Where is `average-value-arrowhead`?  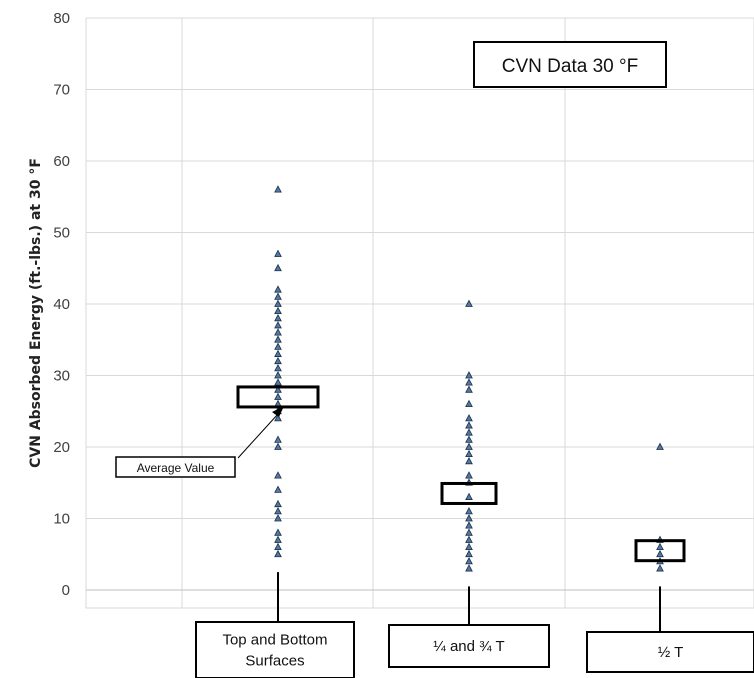
average-value-arrowhead is located at coordinates (278, 411).